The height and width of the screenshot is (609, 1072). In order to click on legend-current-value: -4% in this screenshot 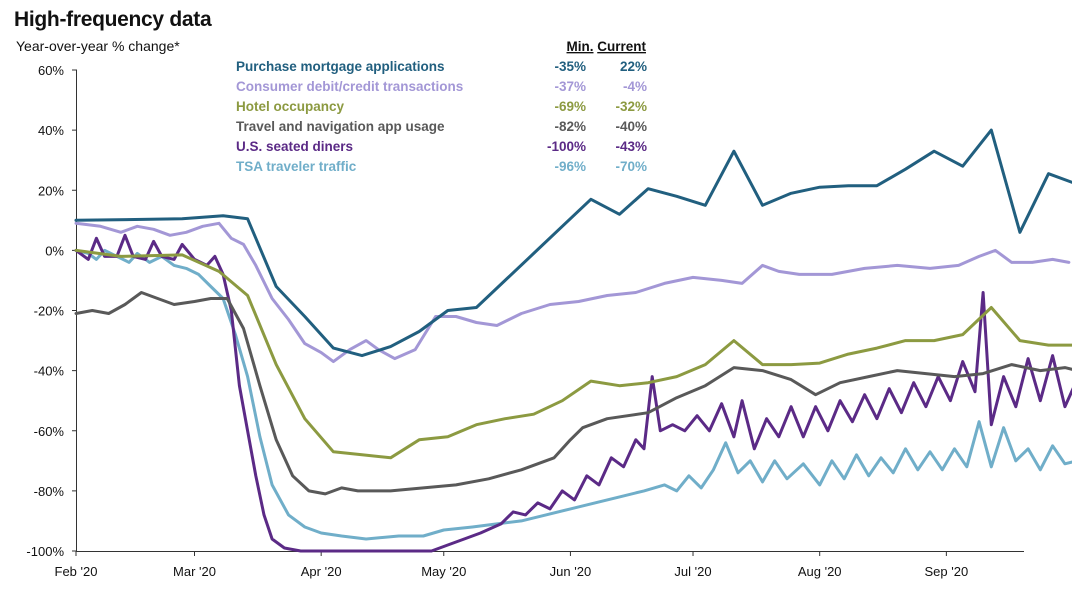, I will do `click(635, 86)`.